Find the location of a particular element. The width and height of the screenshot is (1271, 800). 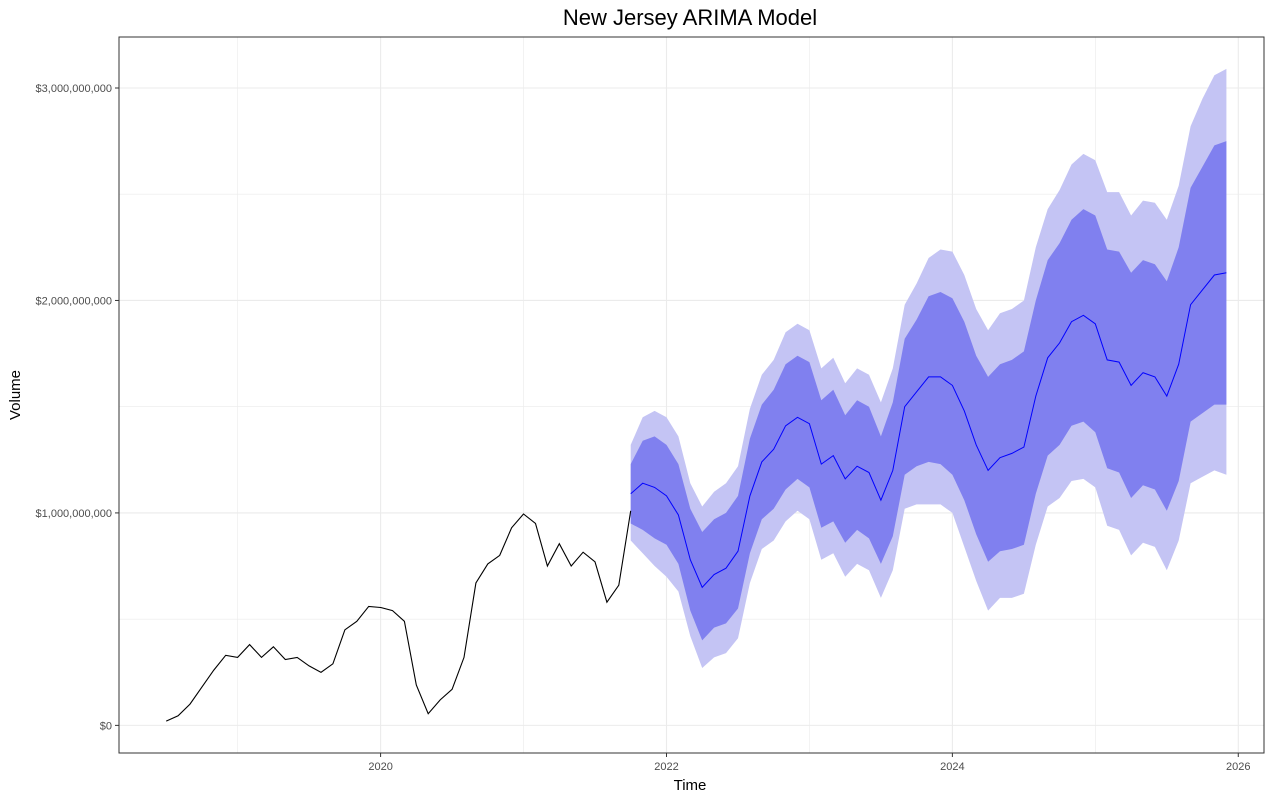

x-tick-label: 2020 is located at coordinates (380, 767).